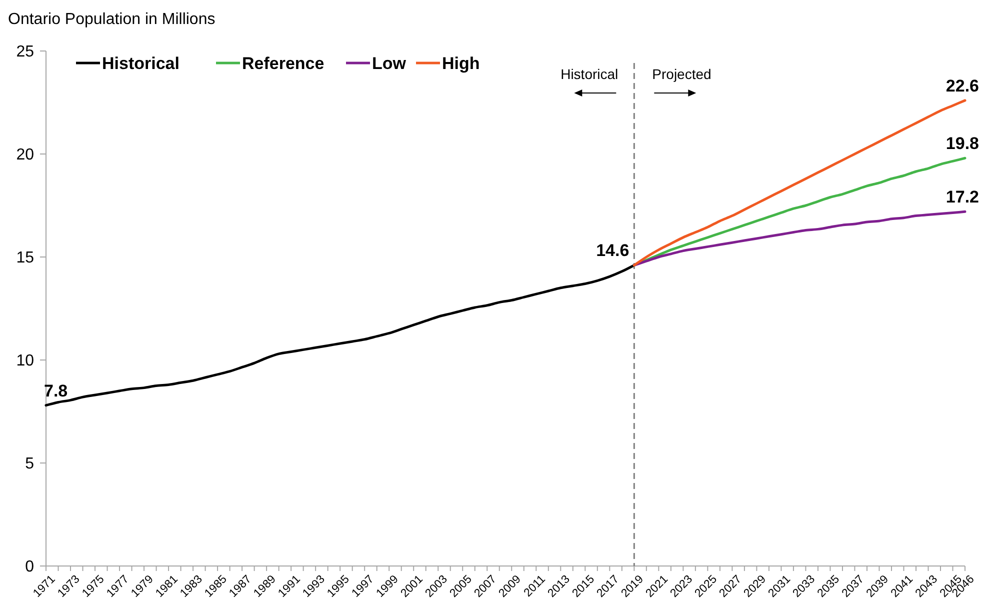 This screenshot has width=984, height=603. What do you see at coordinates (283, 63) in the screenshot?
I see `legend-label: Reference` at bounding box center [283, 63].